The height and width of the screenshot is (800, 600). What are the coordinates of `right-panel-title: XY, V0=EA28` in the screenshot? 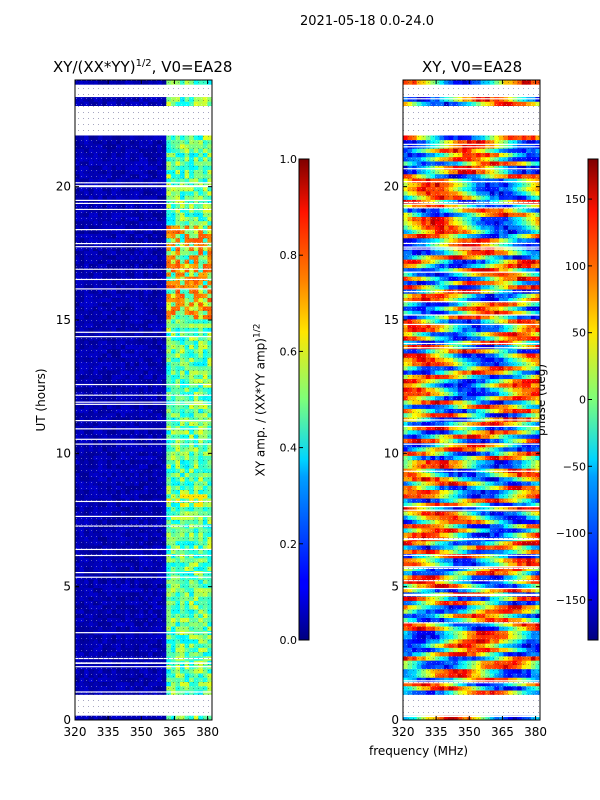 It's located at (472, 67).